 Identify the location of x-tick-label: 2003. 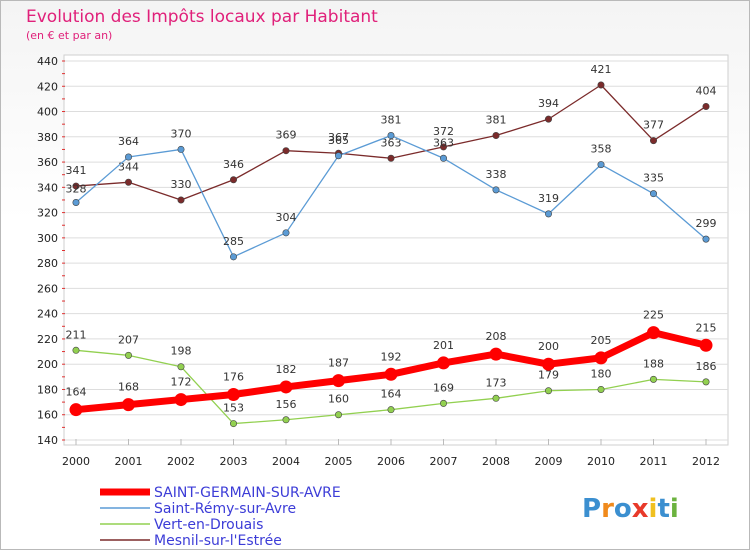
(234, 461).